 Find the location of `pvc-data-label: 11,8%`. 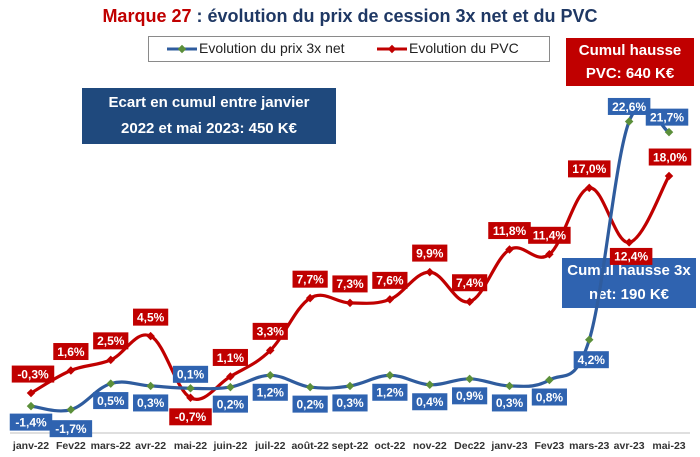

pvc-data-label: 11,8% is located at coordinates (509, 231).